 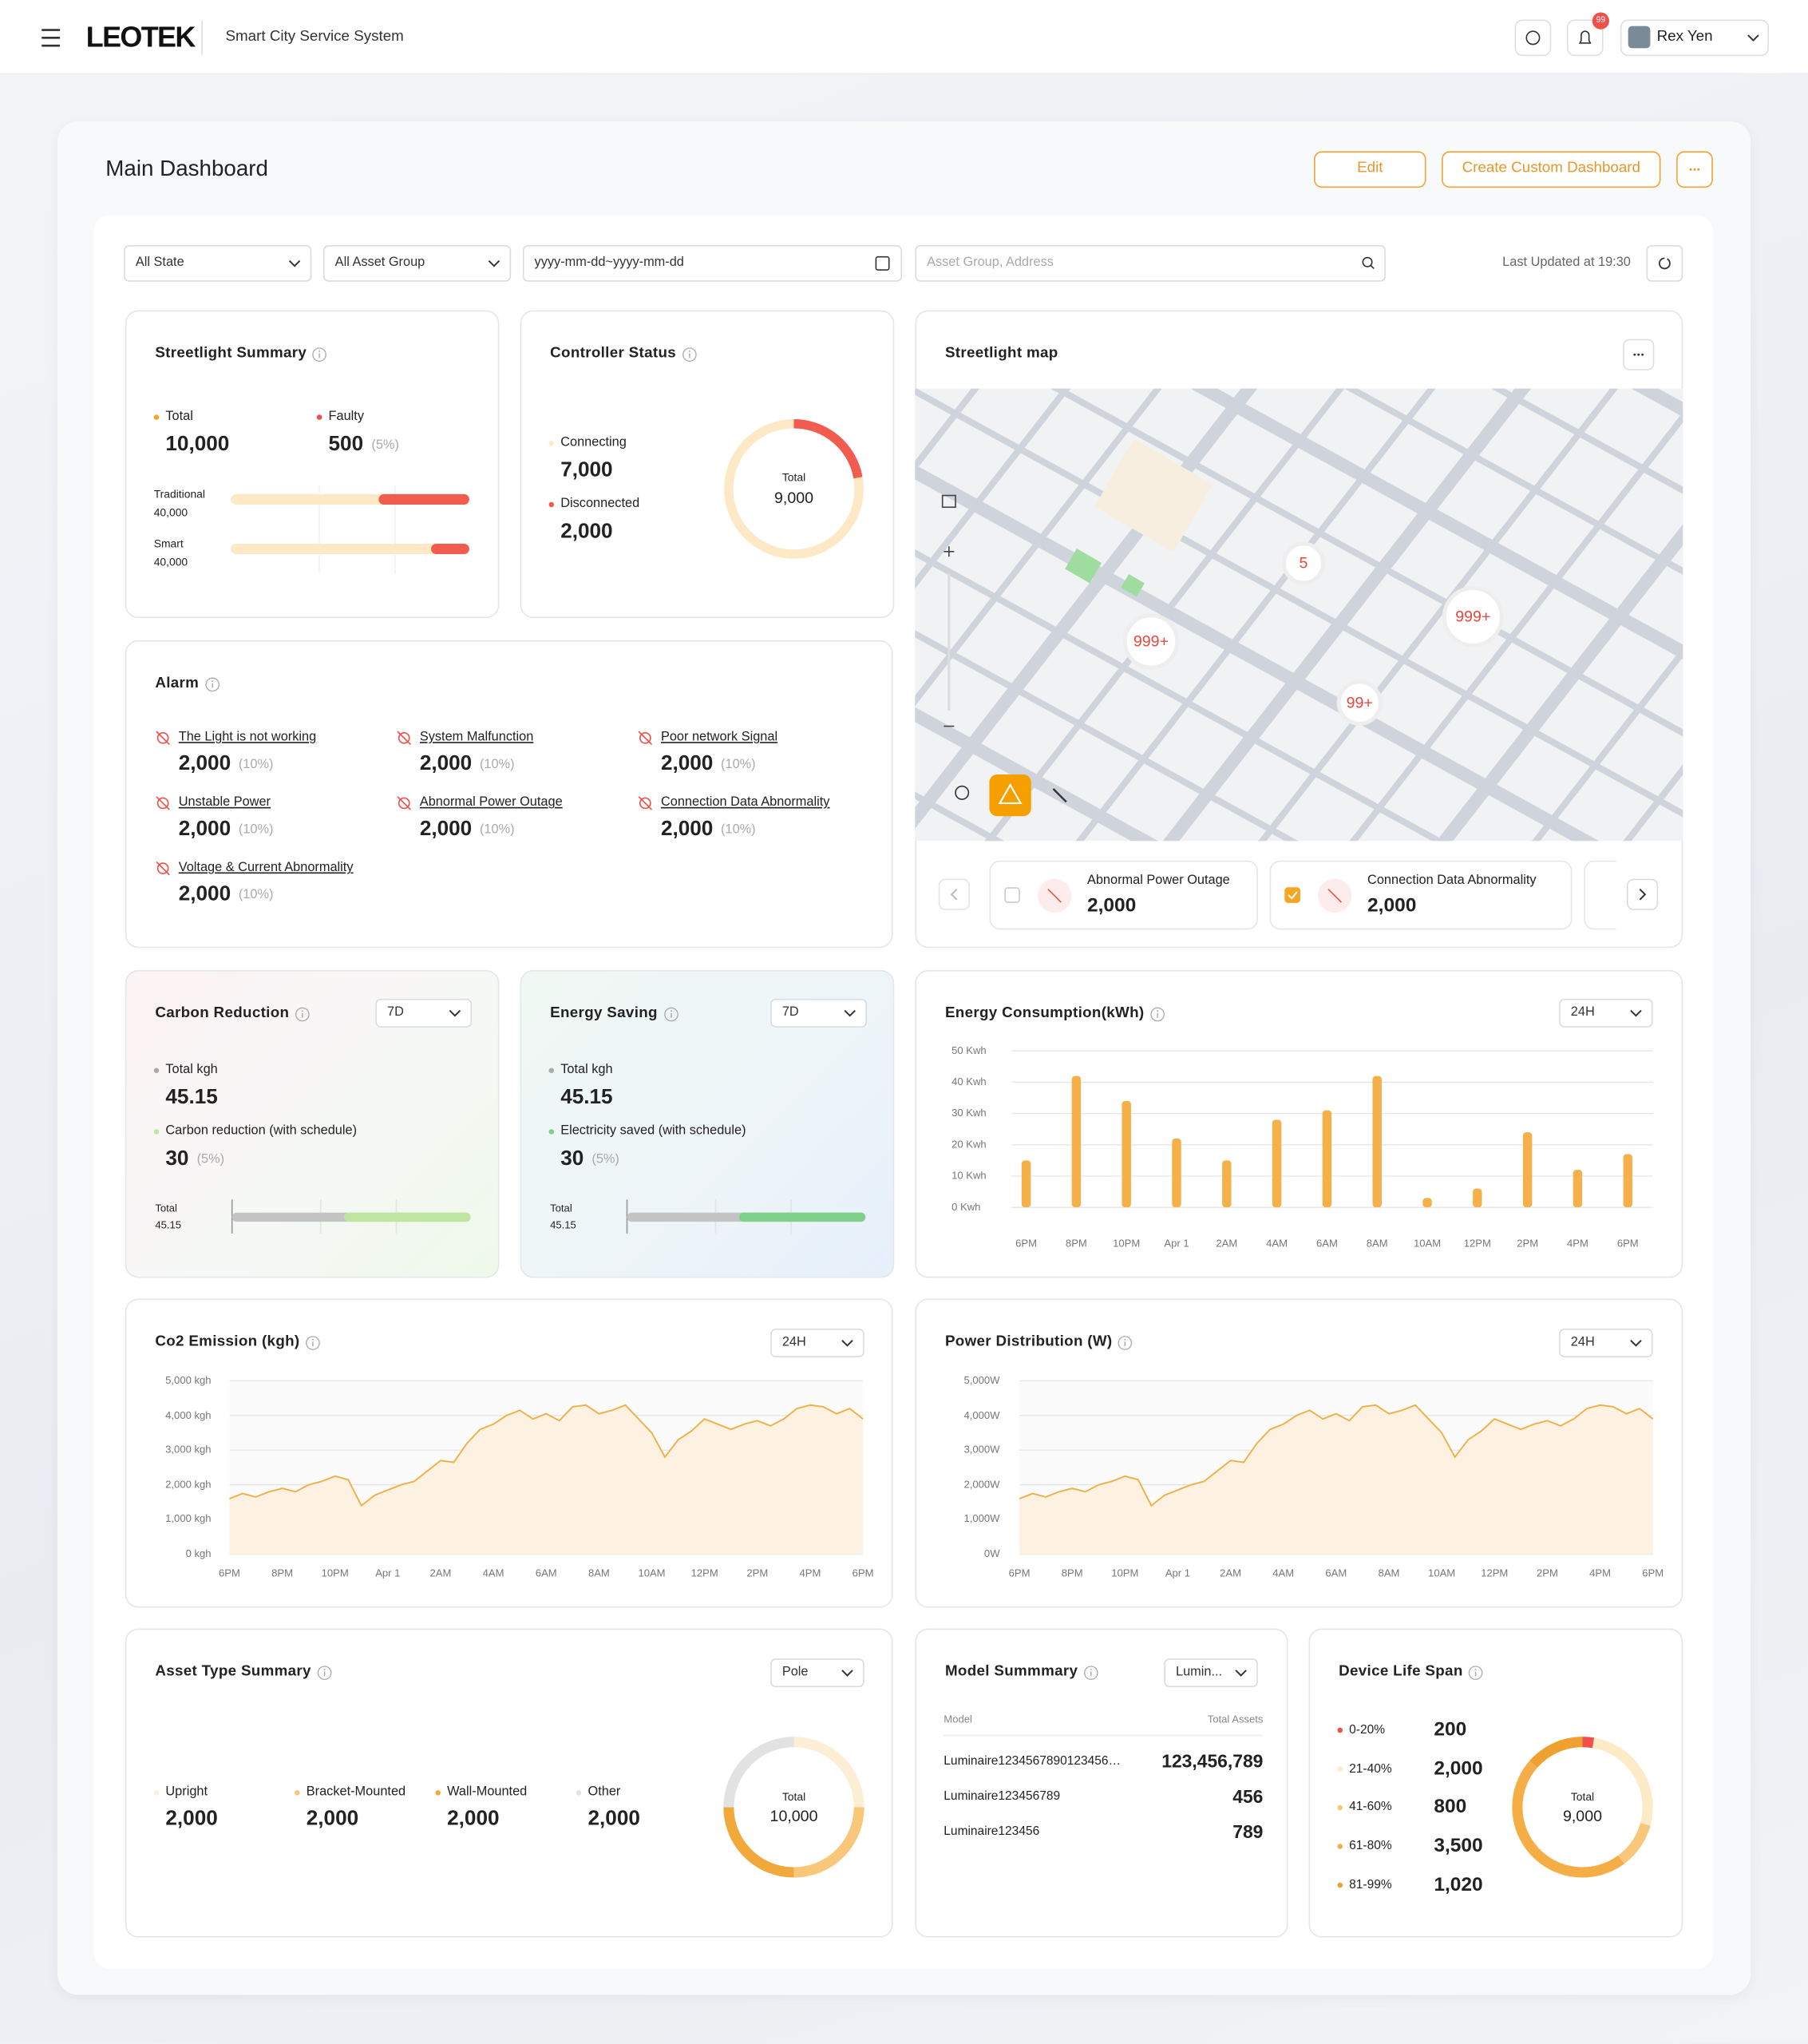 What do you see at coordinates (356, 1792) in the screenshot?
I see `stat-label: Bracket-Mounted` at bounding box center [356, 1792].